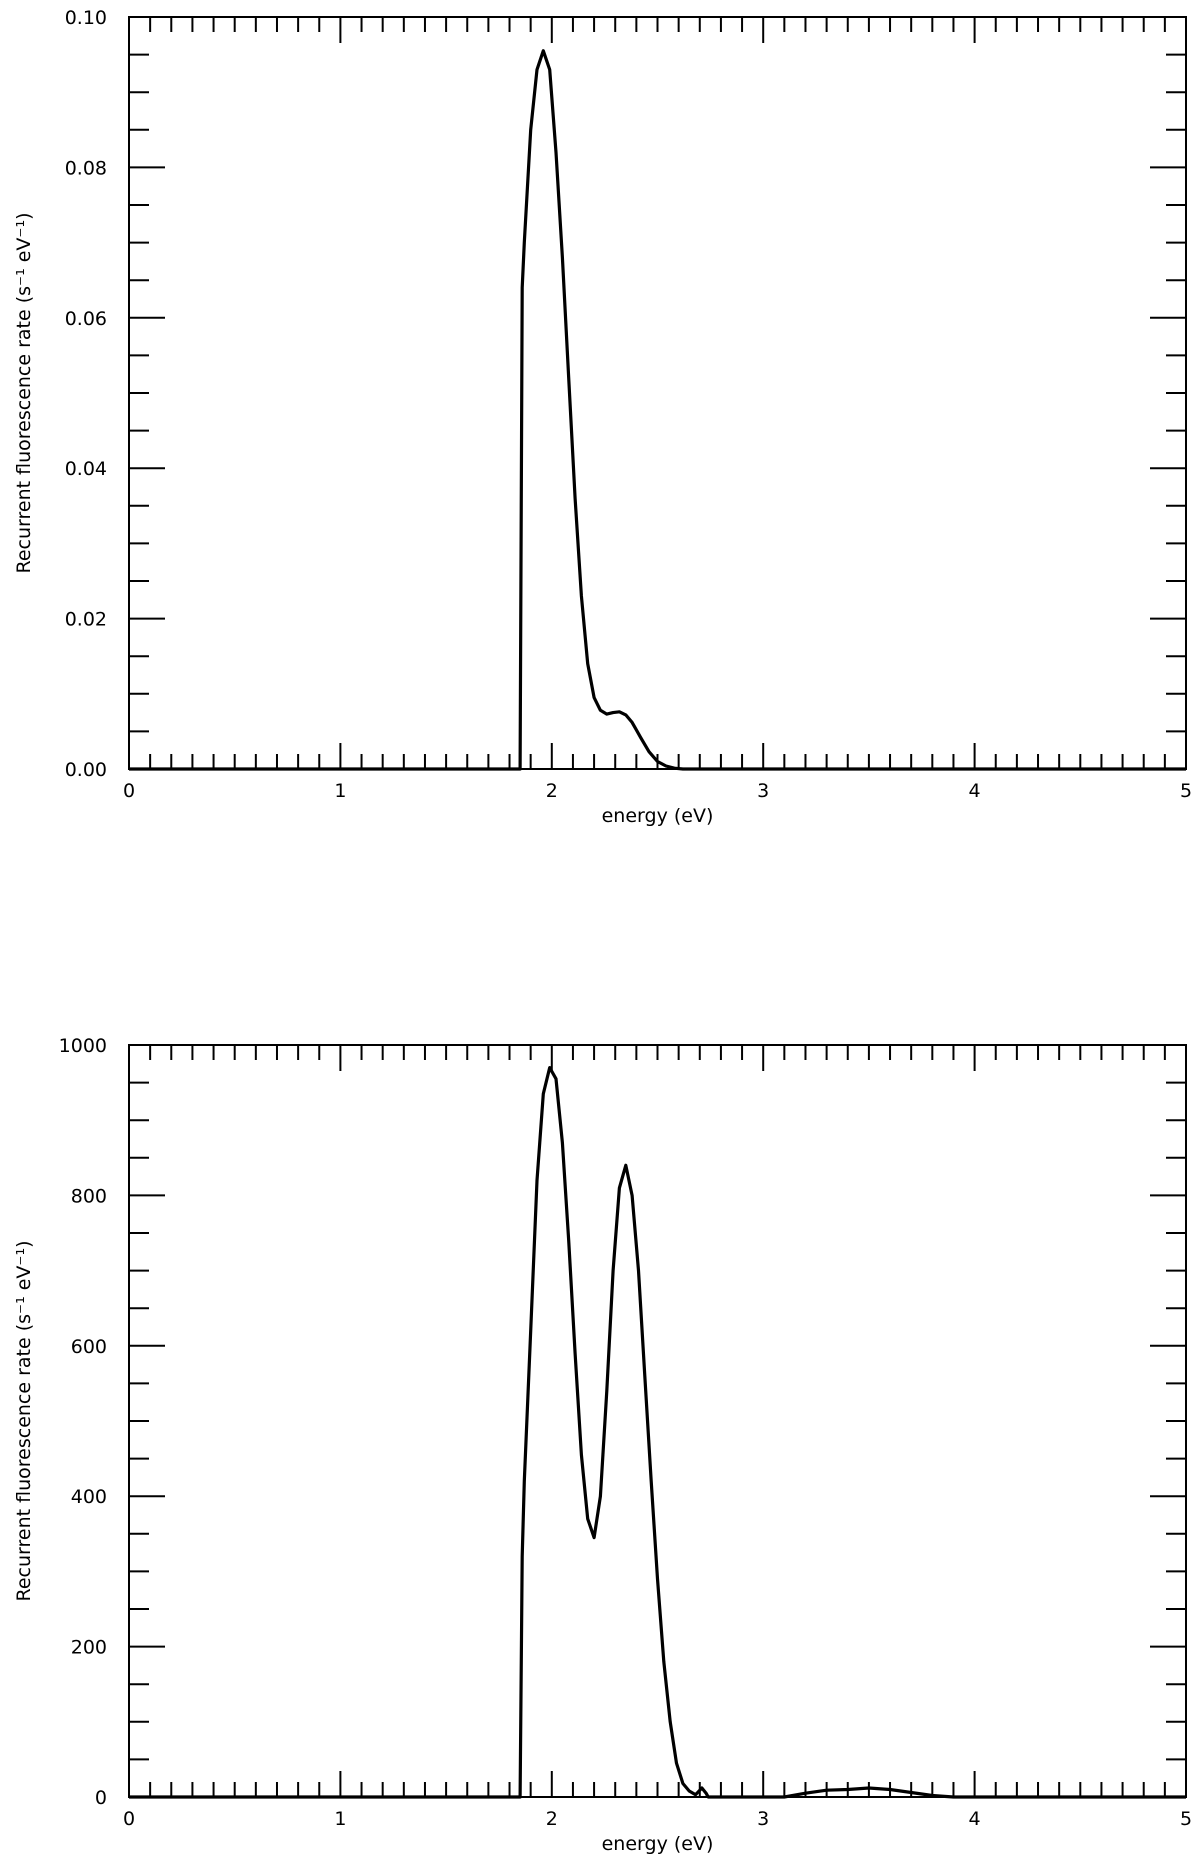 The height and width of the screenshot is (1865, 1200). What do you see at coordinates (83, 1046) in the screenshot?
I see `y-tick-label: 1000` at bounding box center [83, 1046].